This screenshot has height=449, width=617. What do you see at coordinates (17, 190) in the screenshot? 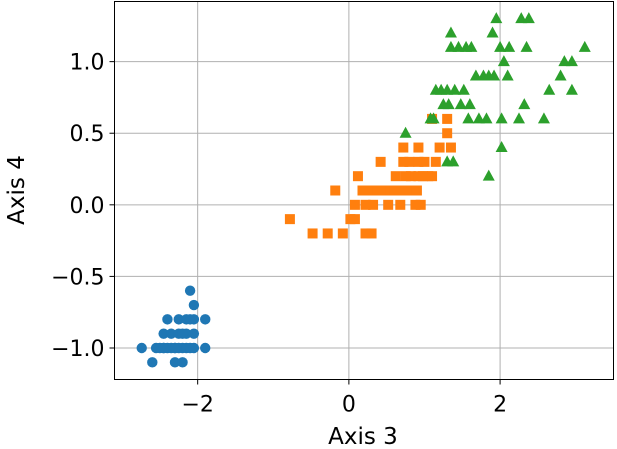
I see `y-axis-label: Axis 4` at bounding box center [17, 190].